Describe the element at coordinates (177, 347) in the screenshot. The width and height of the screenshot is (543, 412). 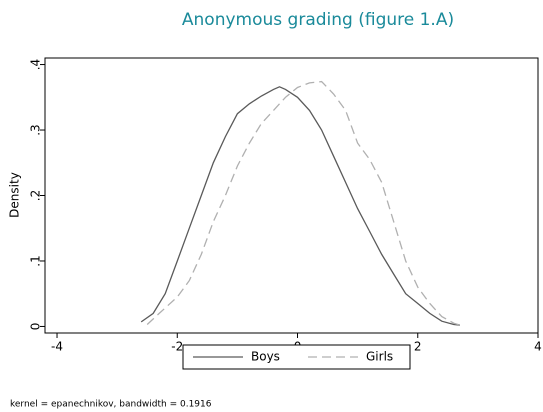
I see `x-tick-label: -2` at that location.